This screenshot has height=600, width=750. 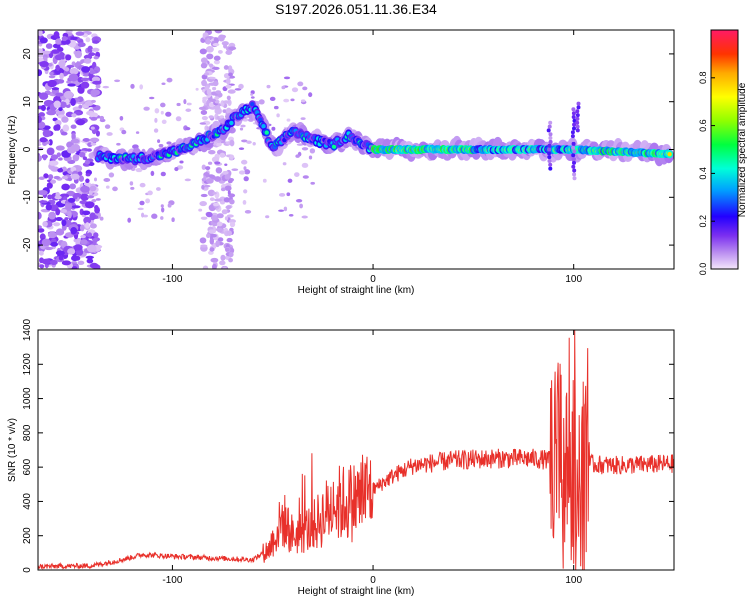 I want to click on snr-y-tick-label: 800, so click(x=27, y=432).